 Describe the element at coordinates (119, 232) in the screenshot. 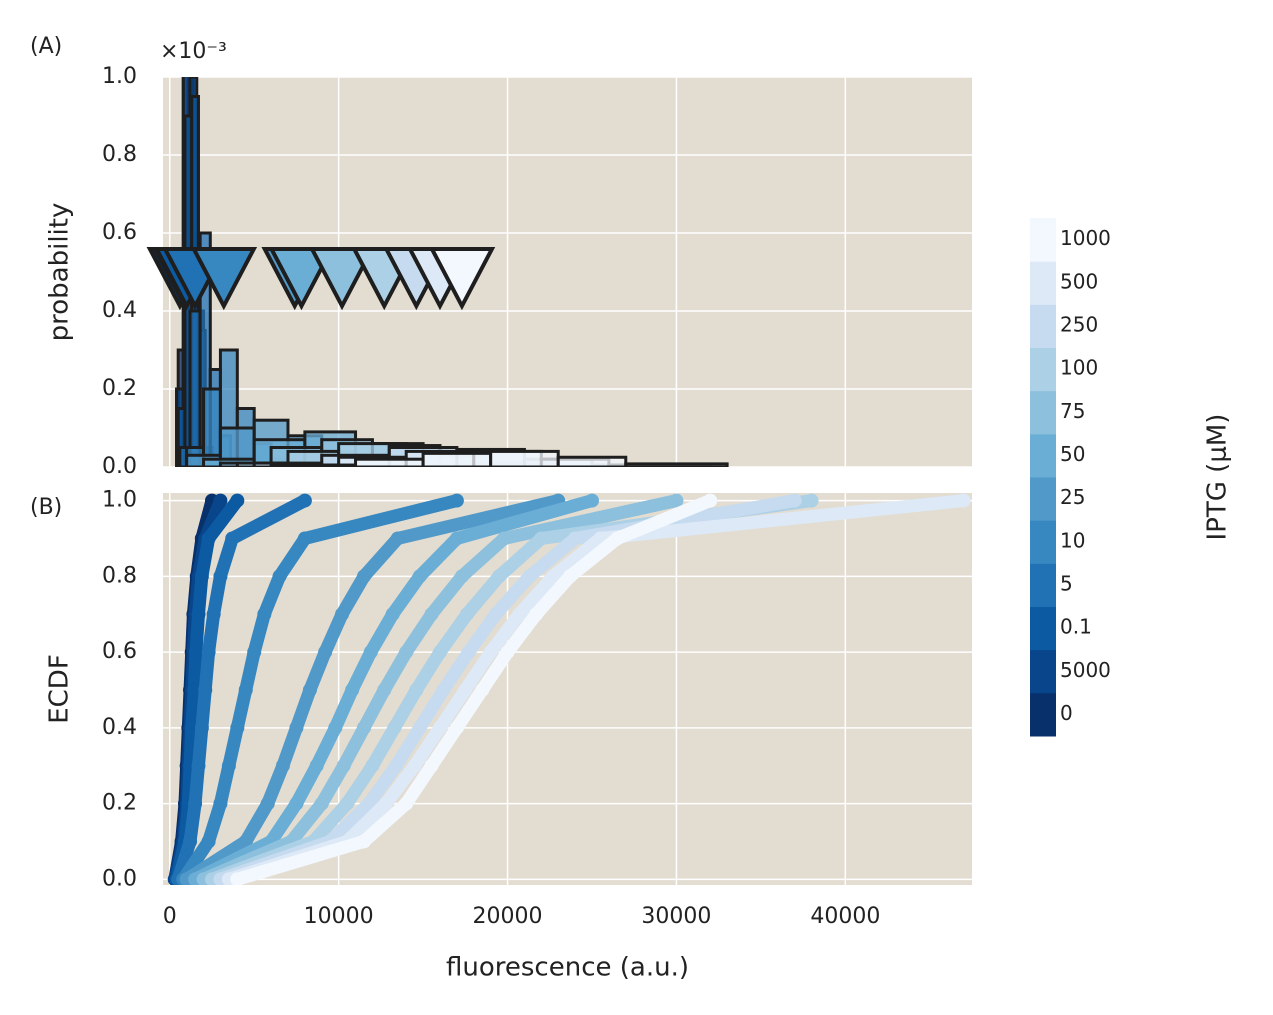

I see `y-tick-label: 0.6` at that location.